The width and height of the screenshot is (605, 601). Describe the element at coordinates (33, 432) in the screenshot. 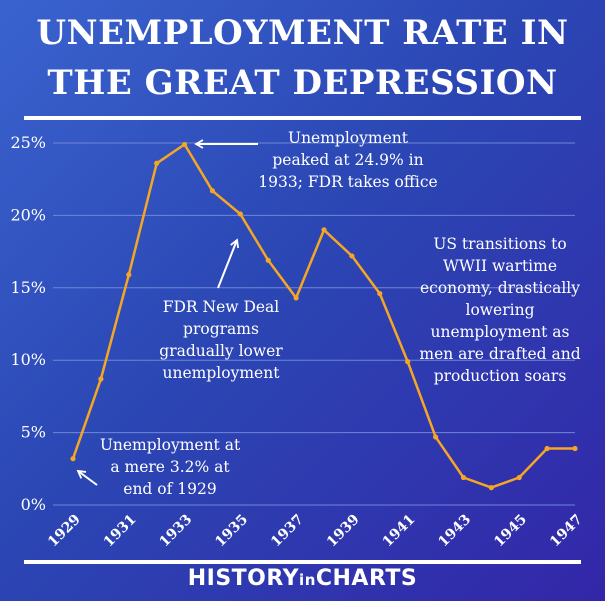

I see `y-tick-label: 5%` at that location.